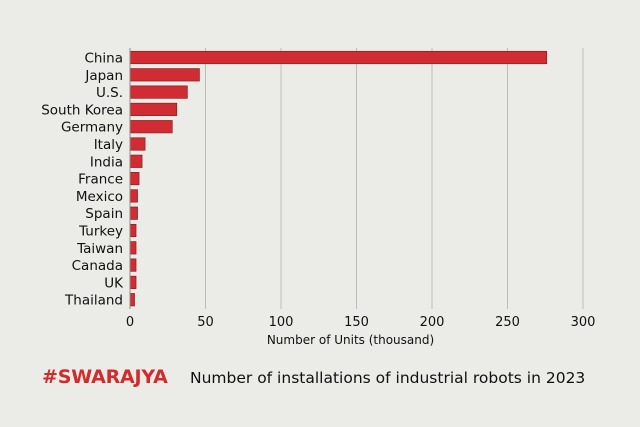 The image size is (640, 427). Describe the element at coordinates (583, 322) in the screenshot. I see `x-tick-label: 300` at that location.